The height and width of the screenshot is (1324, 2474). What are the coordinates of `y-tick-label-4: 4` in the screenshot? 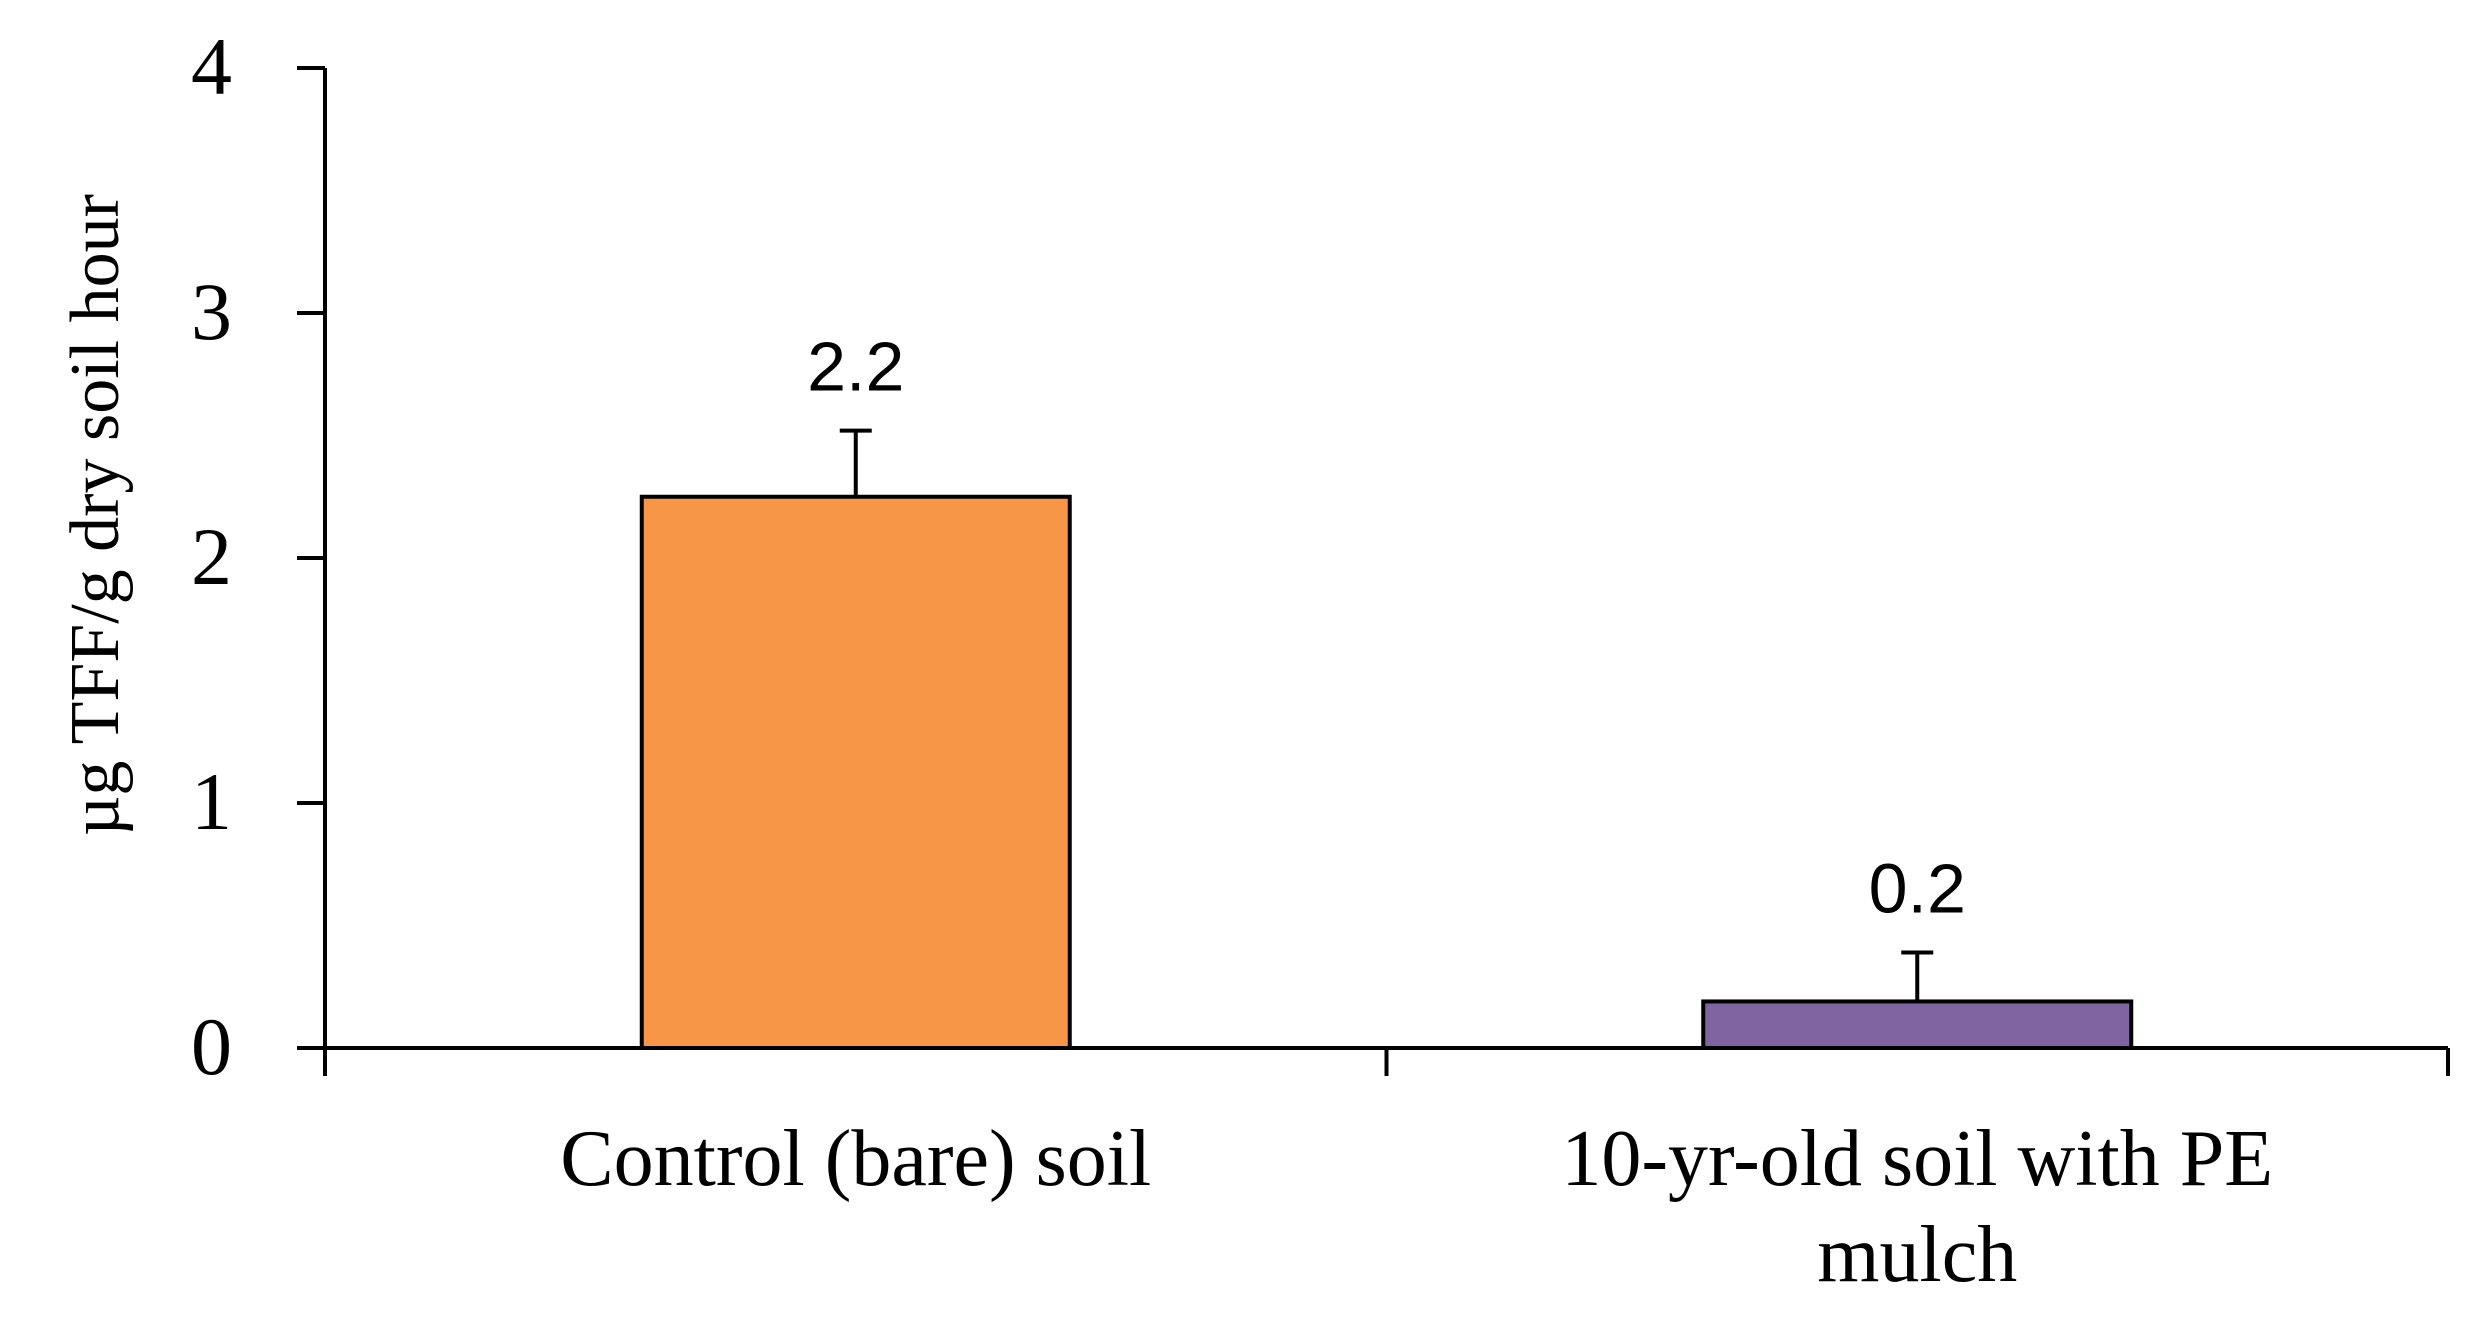 It's located at (211, 66).